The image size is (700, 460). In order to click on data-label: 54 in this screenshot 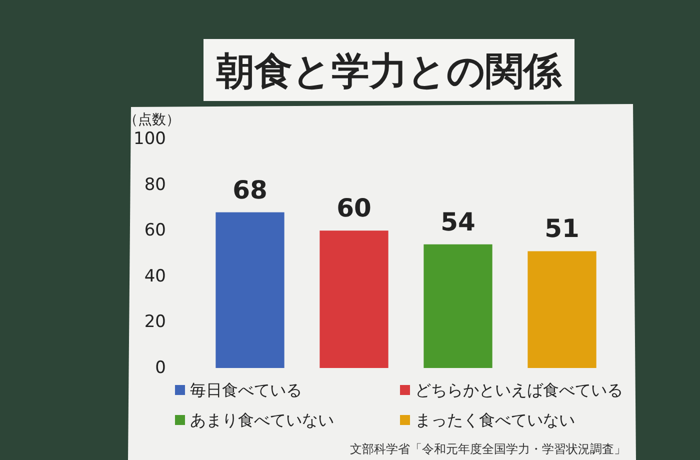, I will do `click(458, 221)`.